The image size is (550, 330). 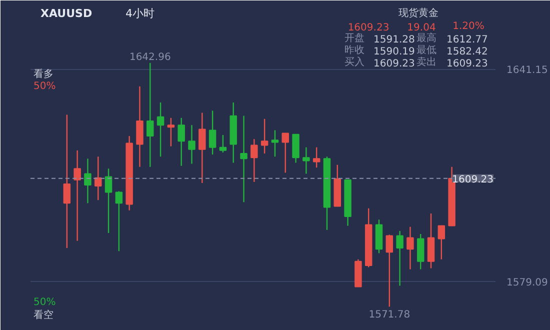 What do you see at coordinates (527, 70) in the screenshot?
I see `y-tick-label: 1641.15` at bounding box center [527, 70].